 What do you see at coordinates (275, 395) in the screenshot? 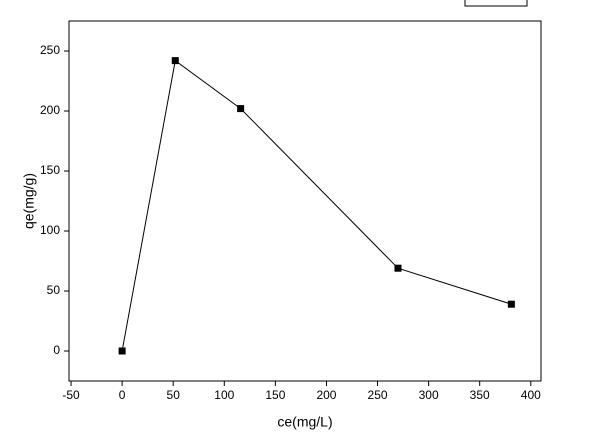
I see `x-tick-label: 150` at bounding box center [275, 395].